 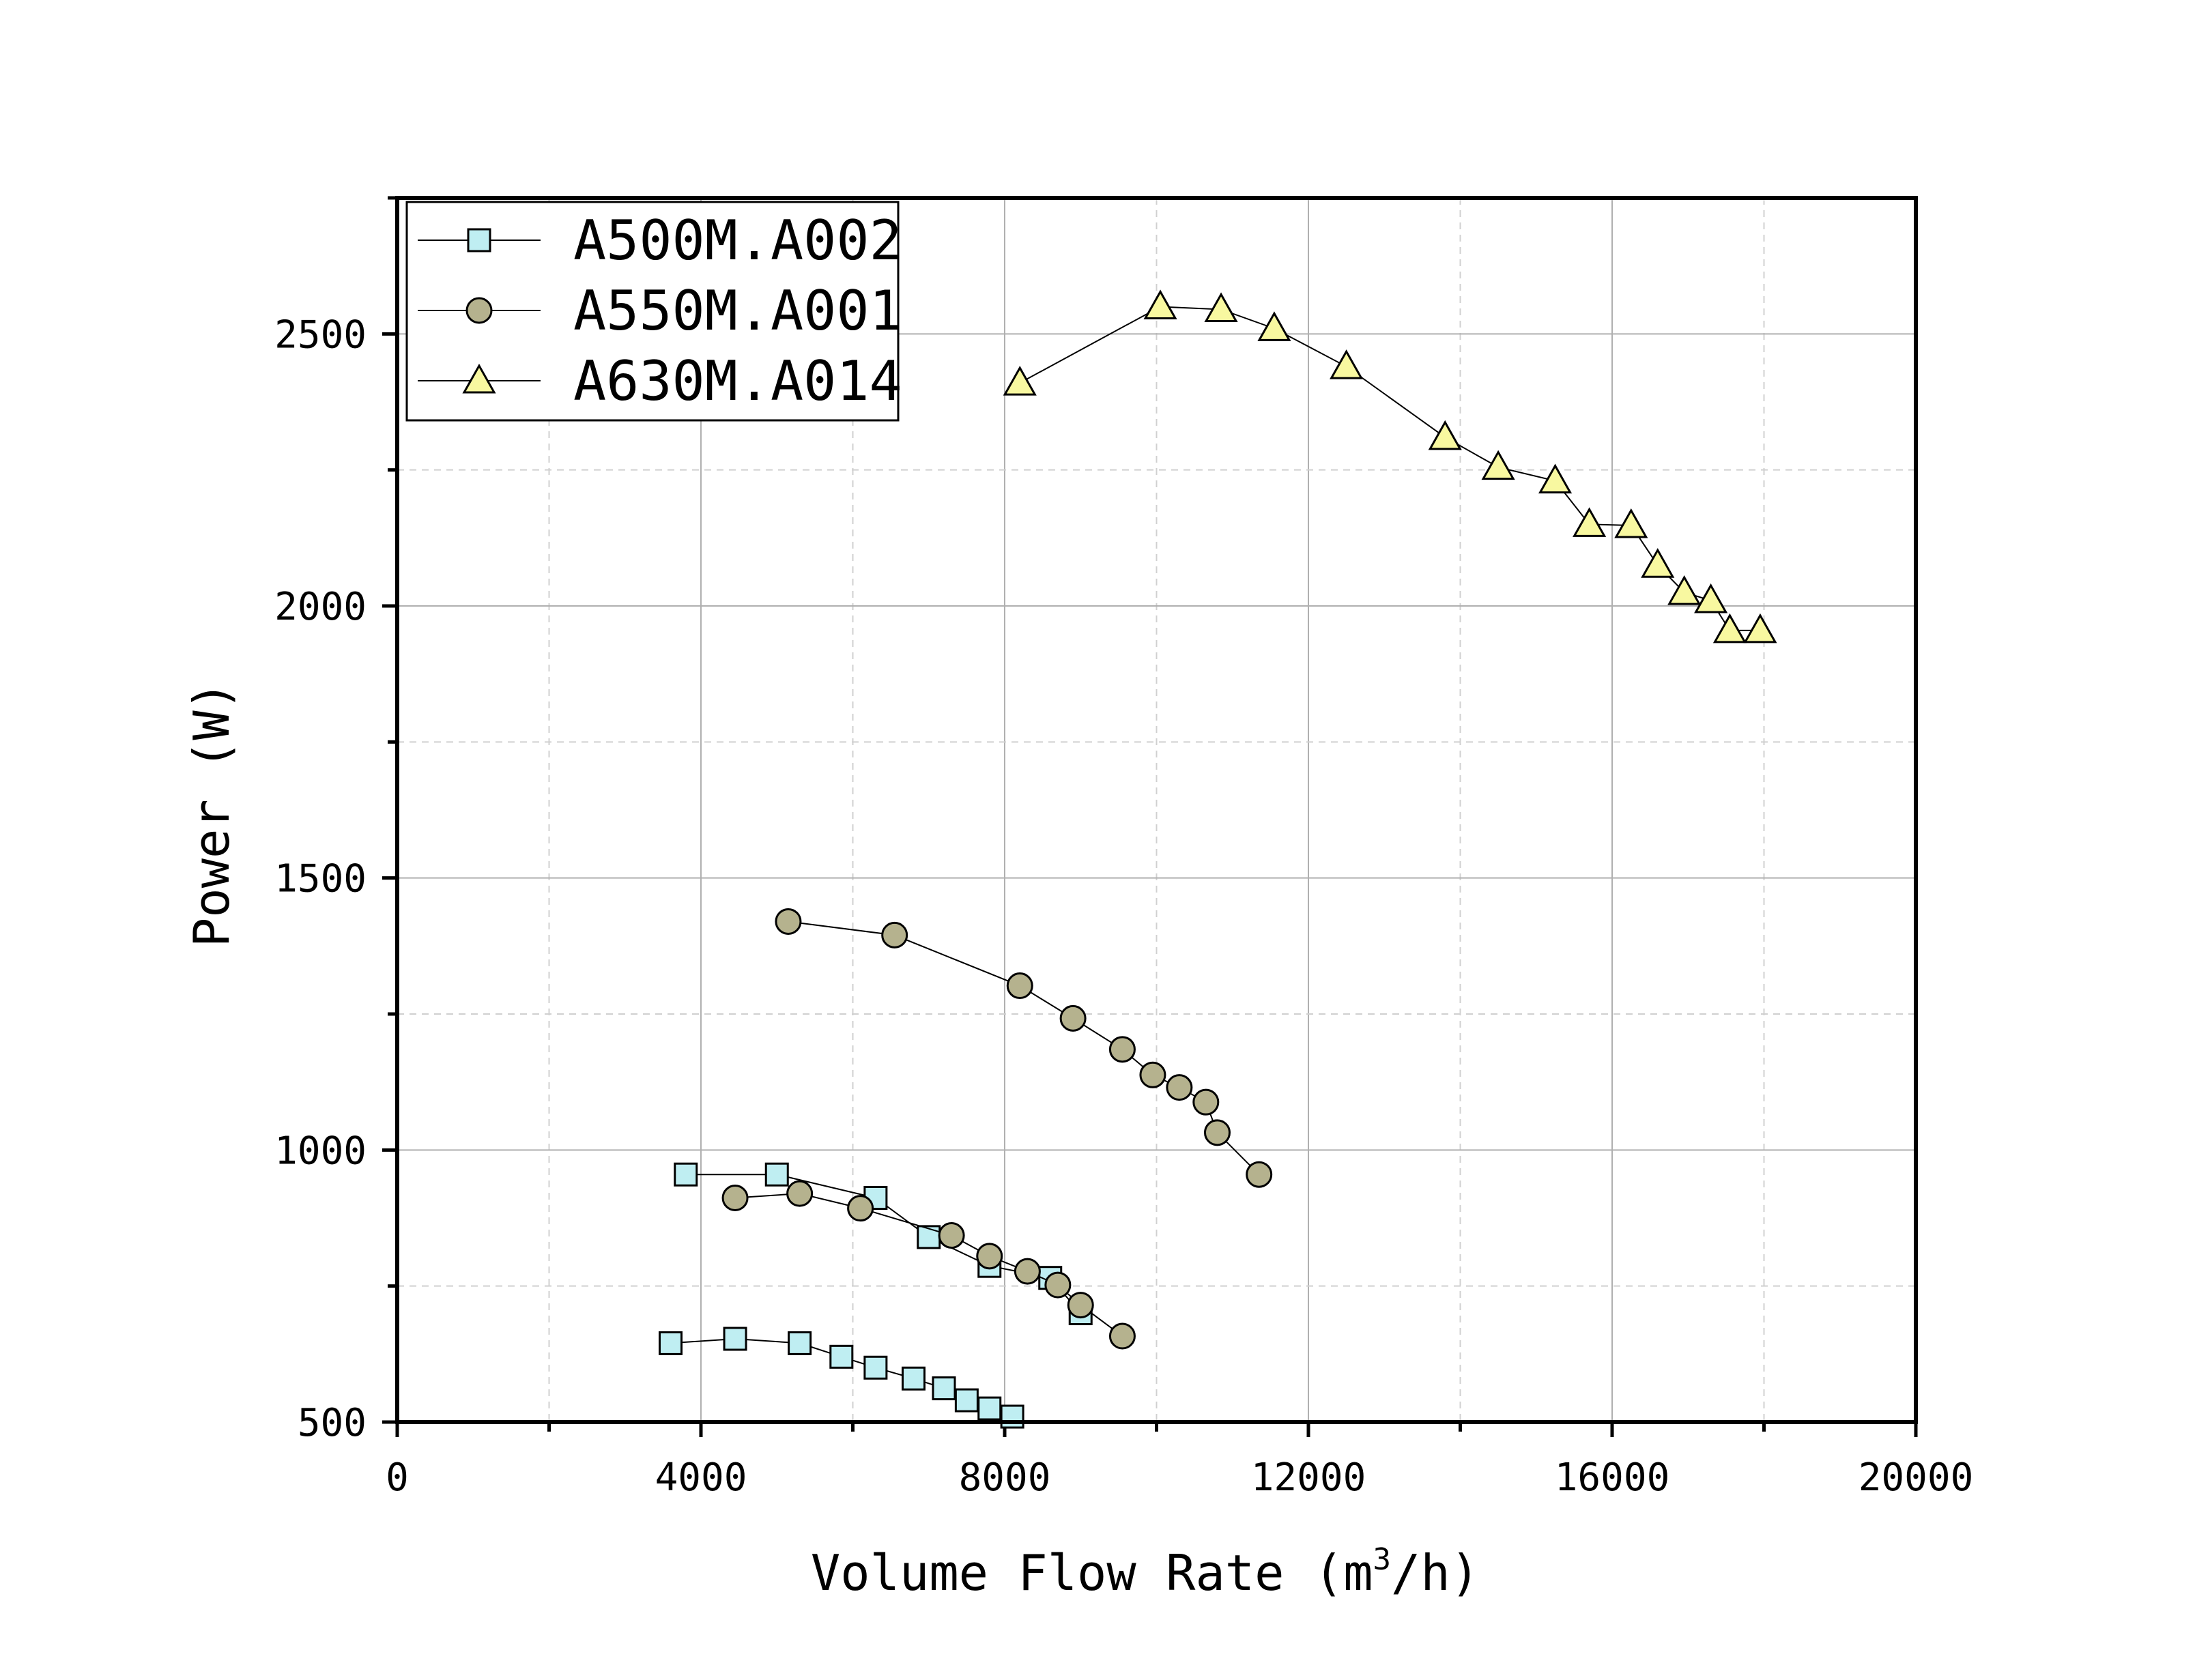 I want to click on series-line, so click(x=1024, y=1048).